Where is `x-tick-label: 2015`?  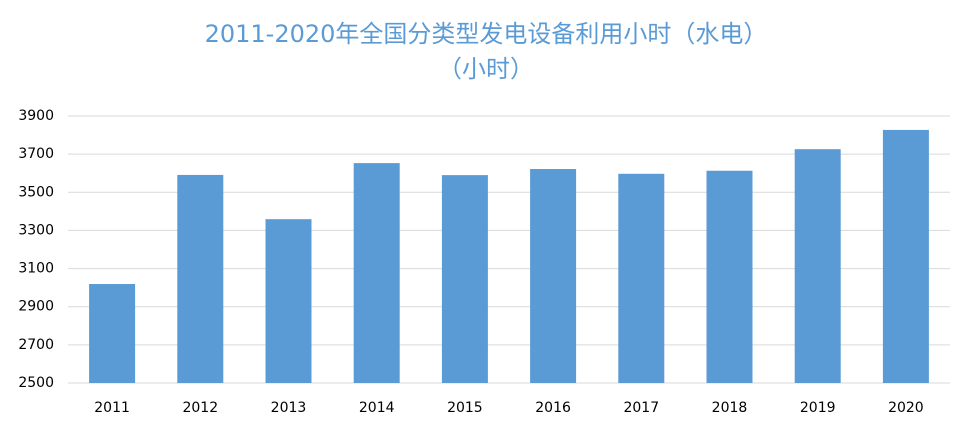
x-tick-label: 2015 is located at coordinates (465, 408).